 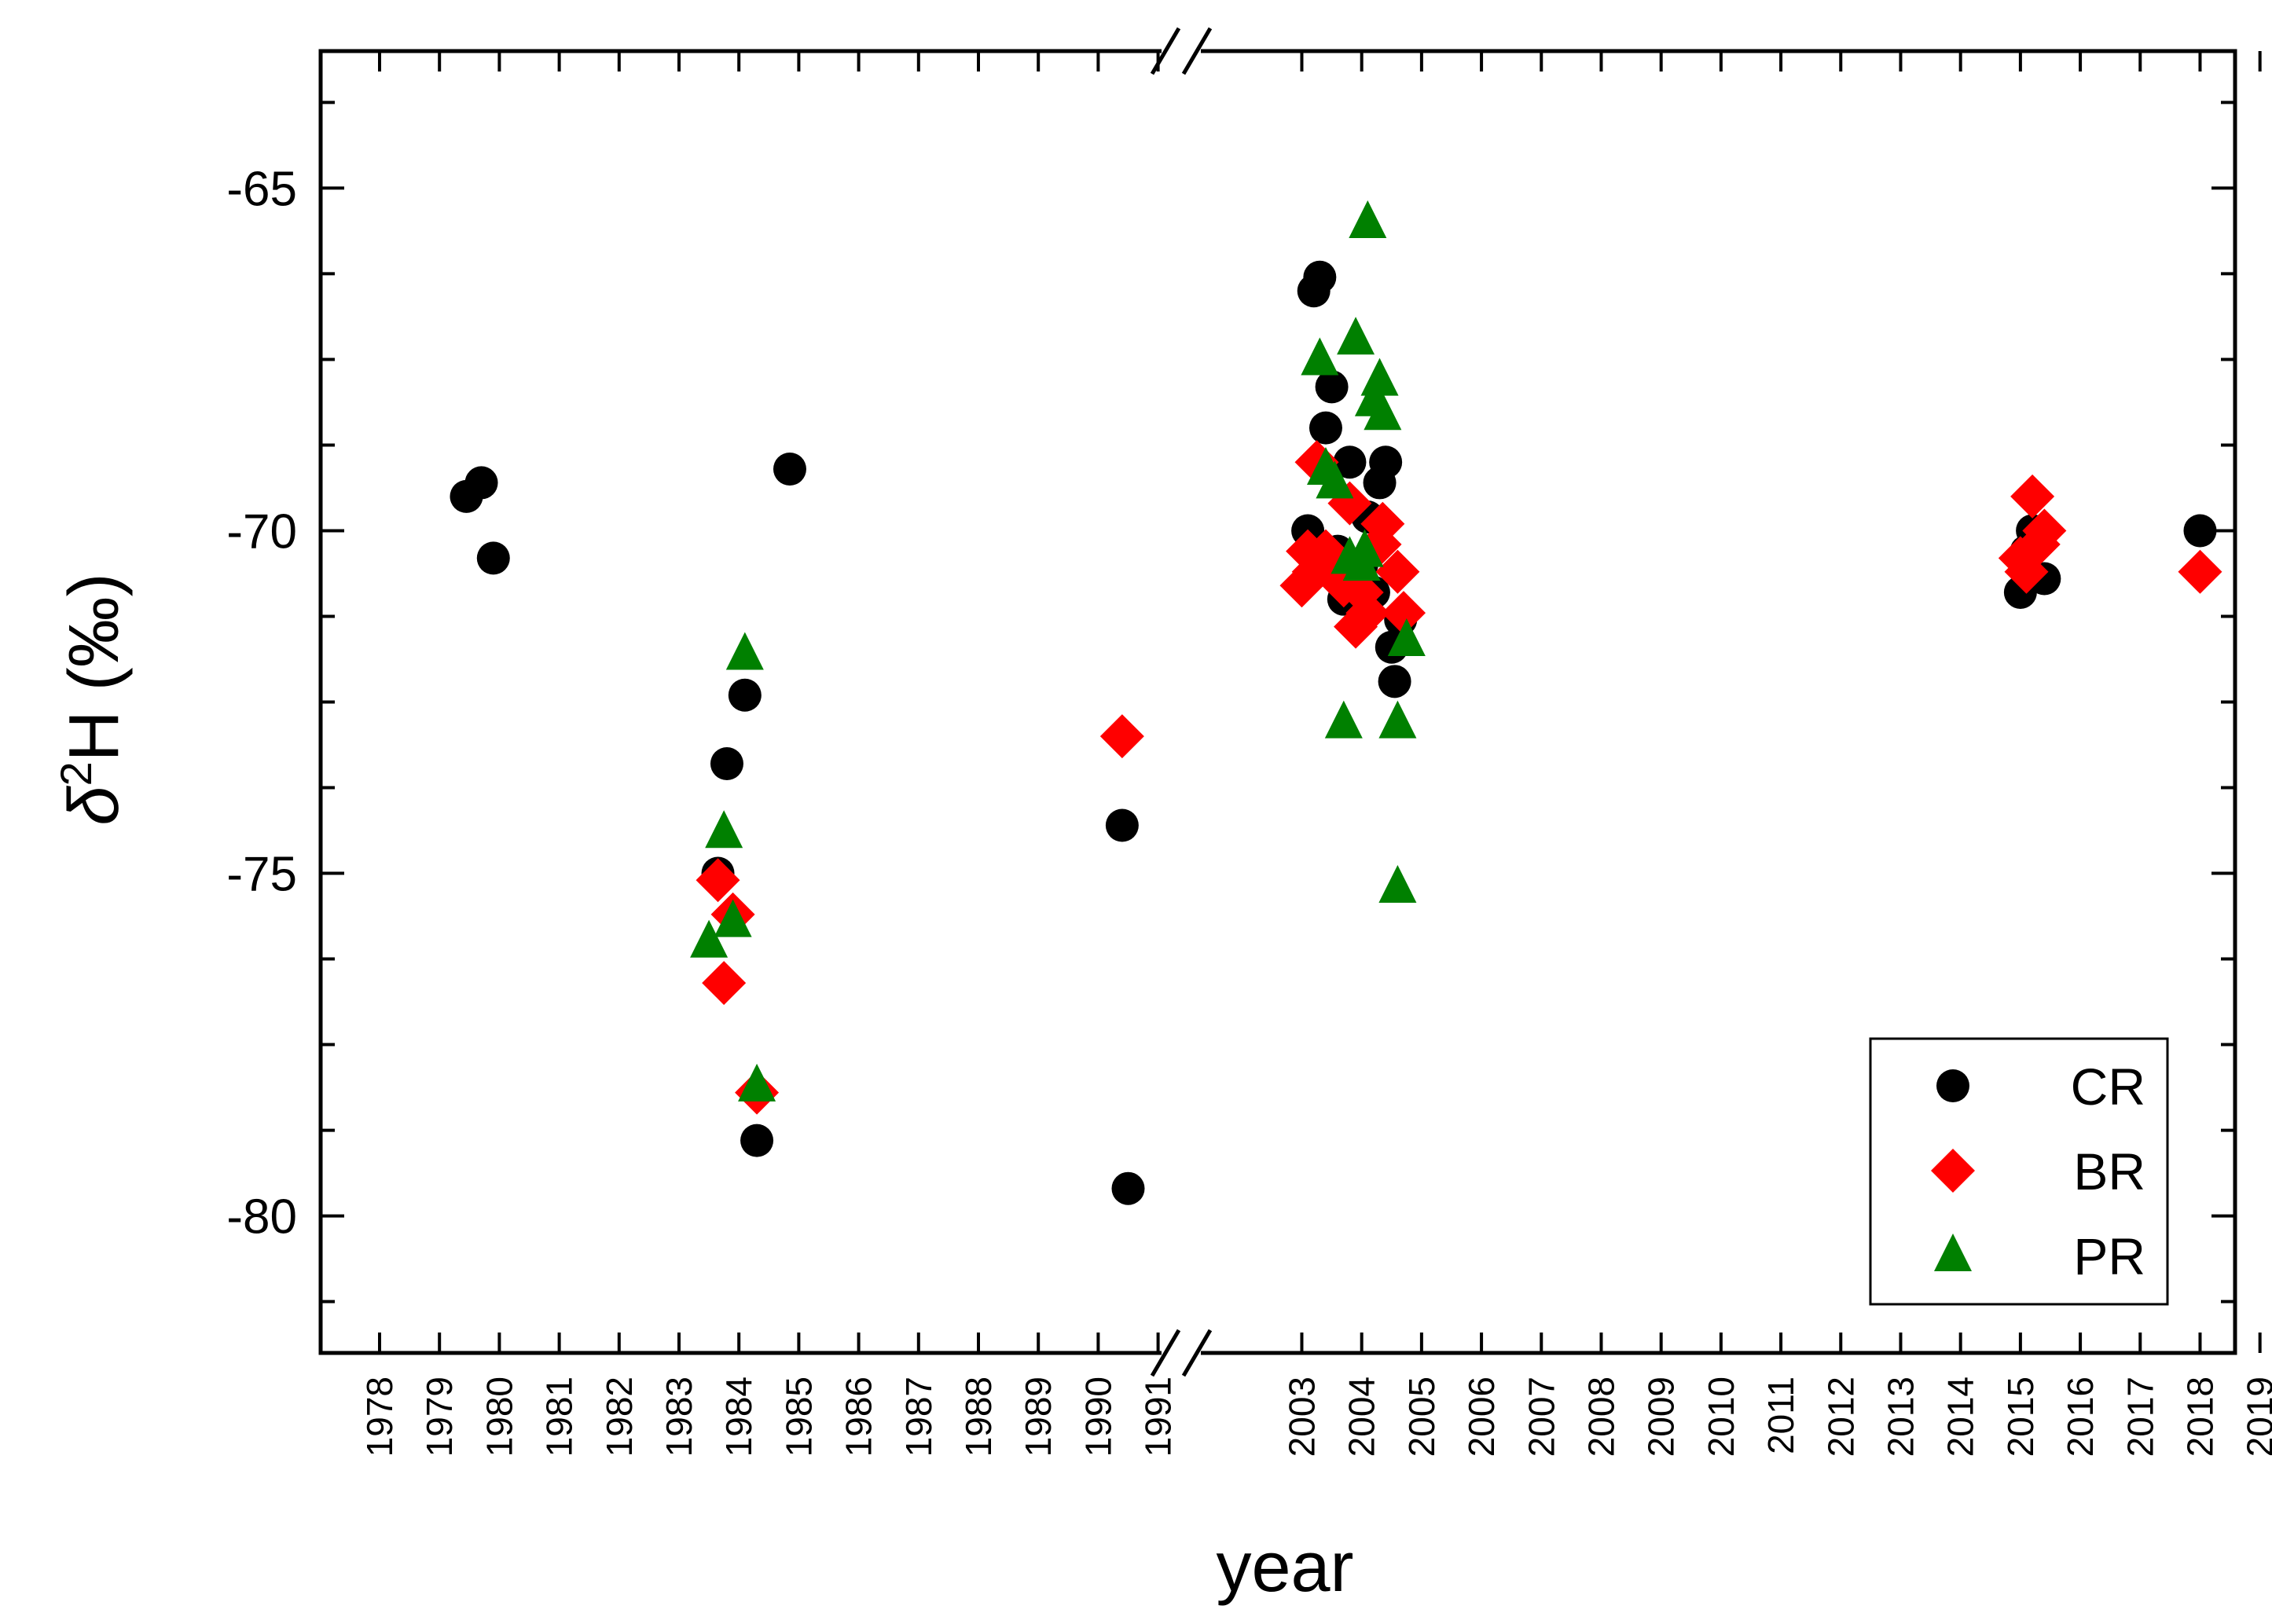 What do you see at coordinates (1953, 1171) in the screenshot?
I see `legend-marker-br` at bounding box center [1953, 1171].